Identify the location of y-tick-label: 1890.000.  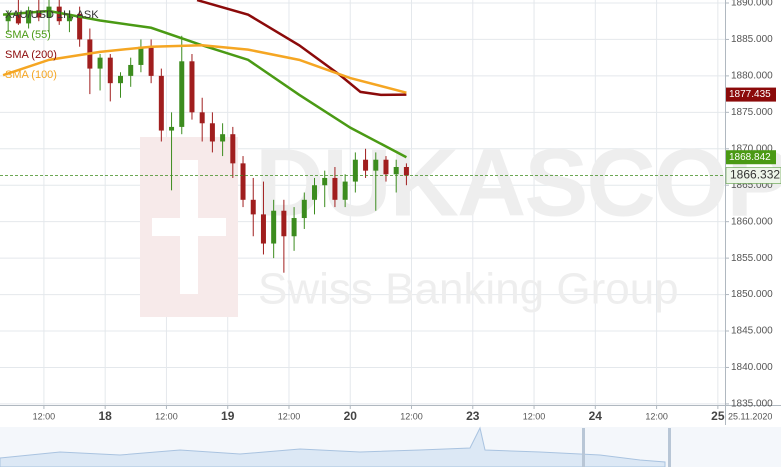
(752, 4).